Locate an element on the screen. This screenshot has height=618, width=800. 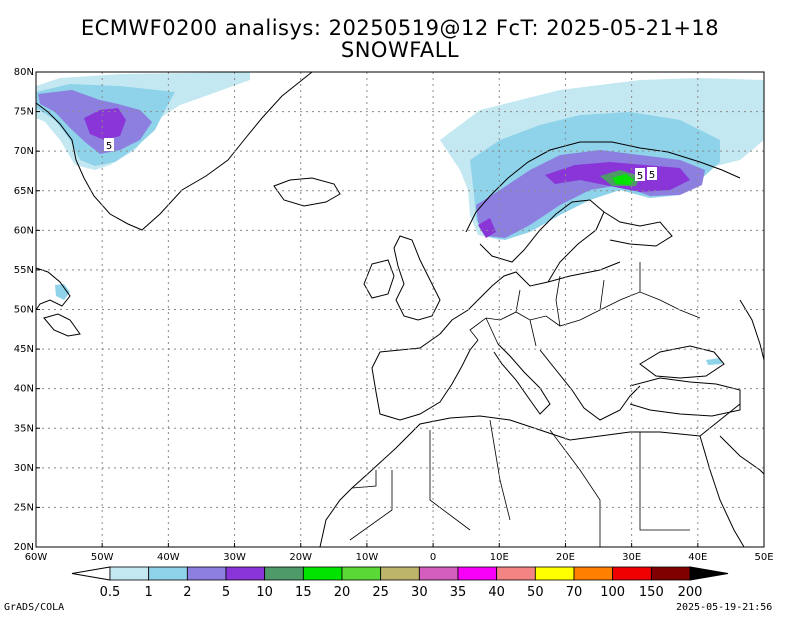
colorbar-label: 2 is located at coordinates (187, 592).